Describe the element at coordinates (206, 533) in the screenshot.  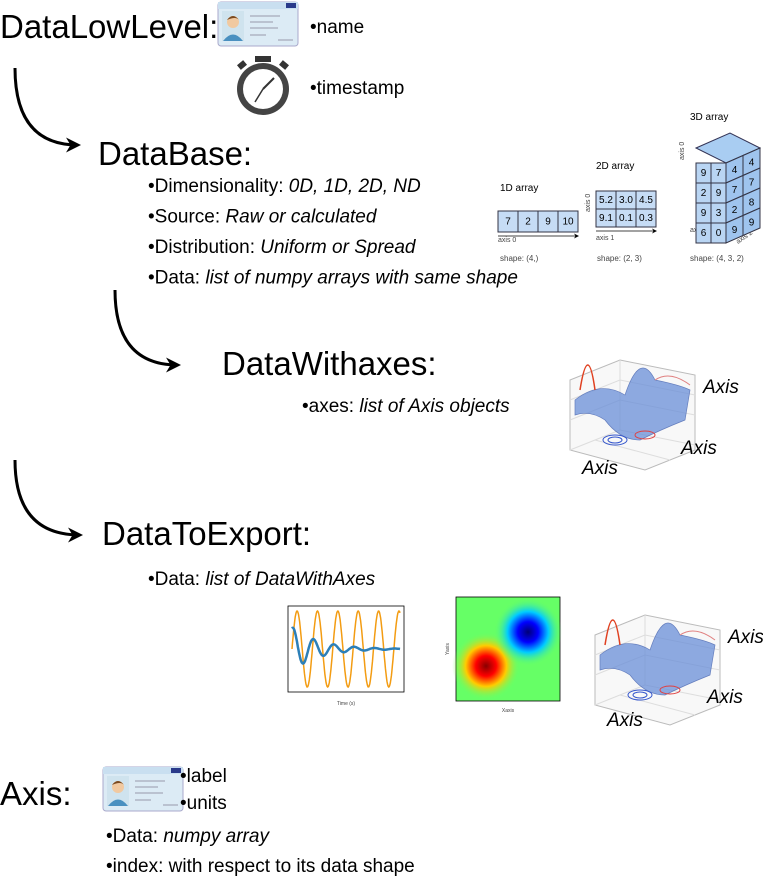
I see `section-title: DataToExport:` at that location.